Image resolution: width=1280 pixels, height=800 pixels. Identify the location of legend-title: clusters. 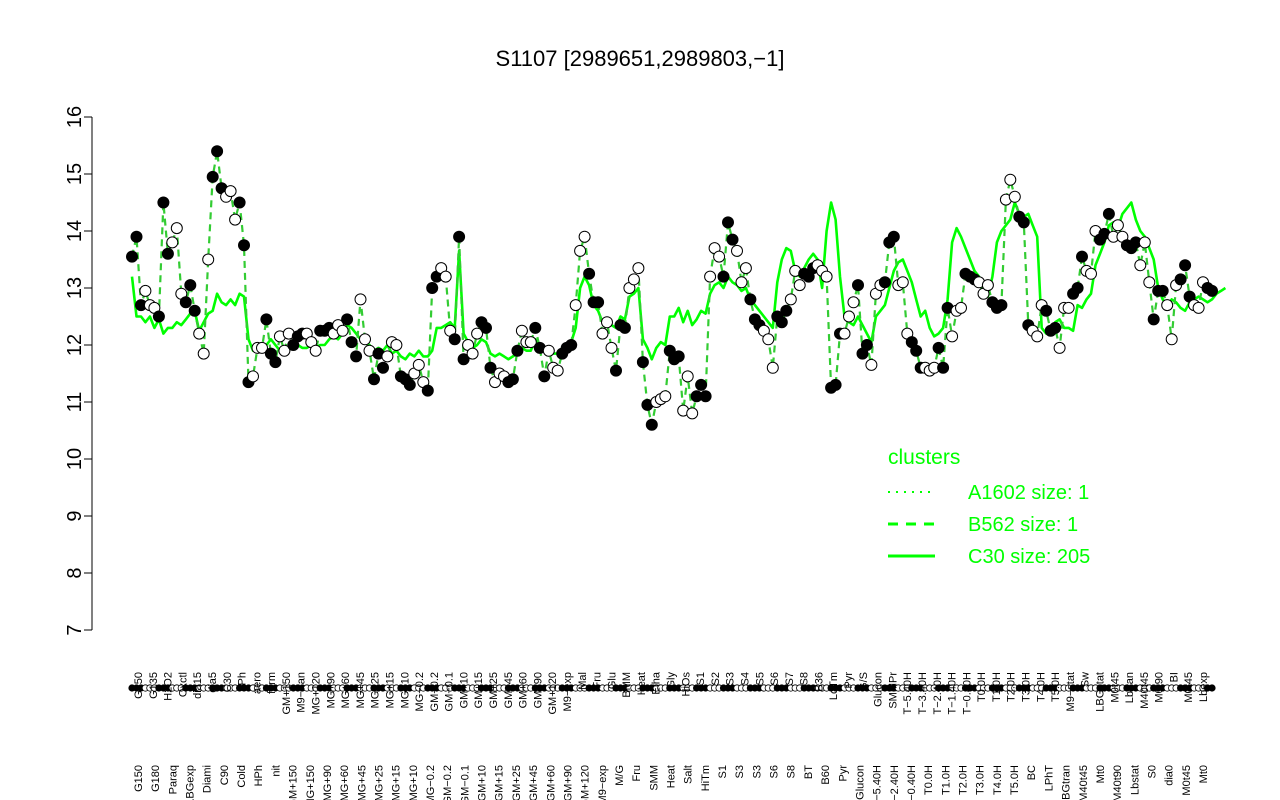
(924, 457).